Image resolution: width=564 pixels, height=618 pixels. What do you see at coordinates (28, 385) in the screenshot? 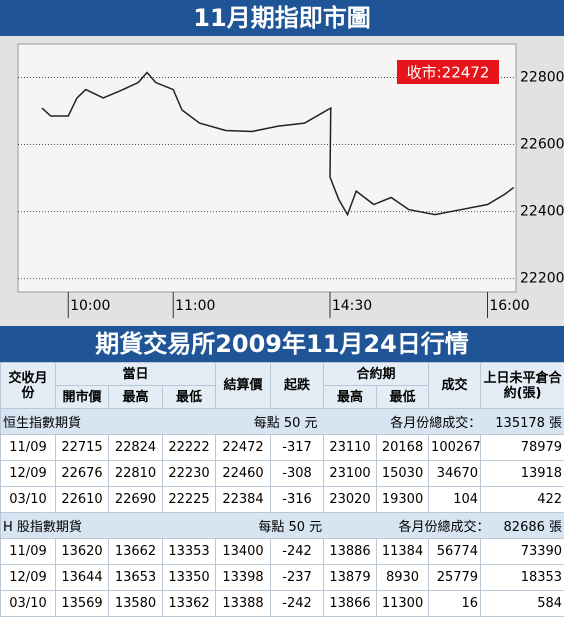
I see `header: 交收月份` at bounding box center [28, 385].